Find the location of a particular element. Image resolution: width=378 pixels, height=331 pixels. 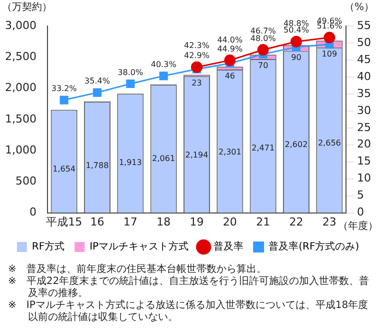

x-axis-title: （年度） is located at coordinates (358, 226).